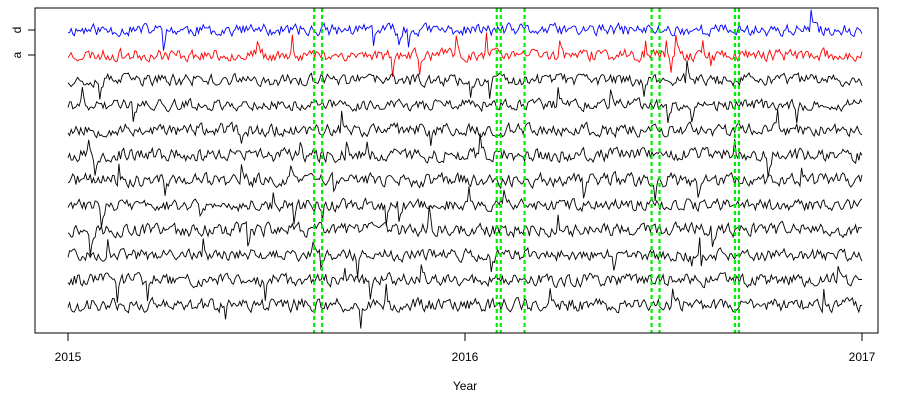 The image size is (900, 405). Describe the element at coordinates (862, 357) in the screenshot. I see `x-tick-label-2017: 2017` at that location.